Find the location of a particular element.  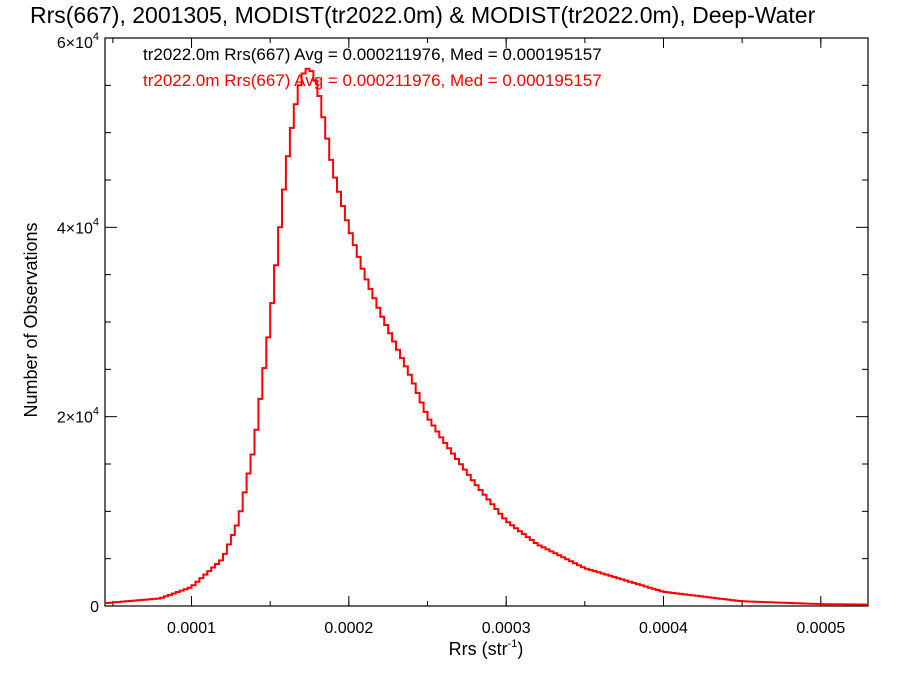

y-tick-label: 2×10⁴ is located at coordinates (78, 416).